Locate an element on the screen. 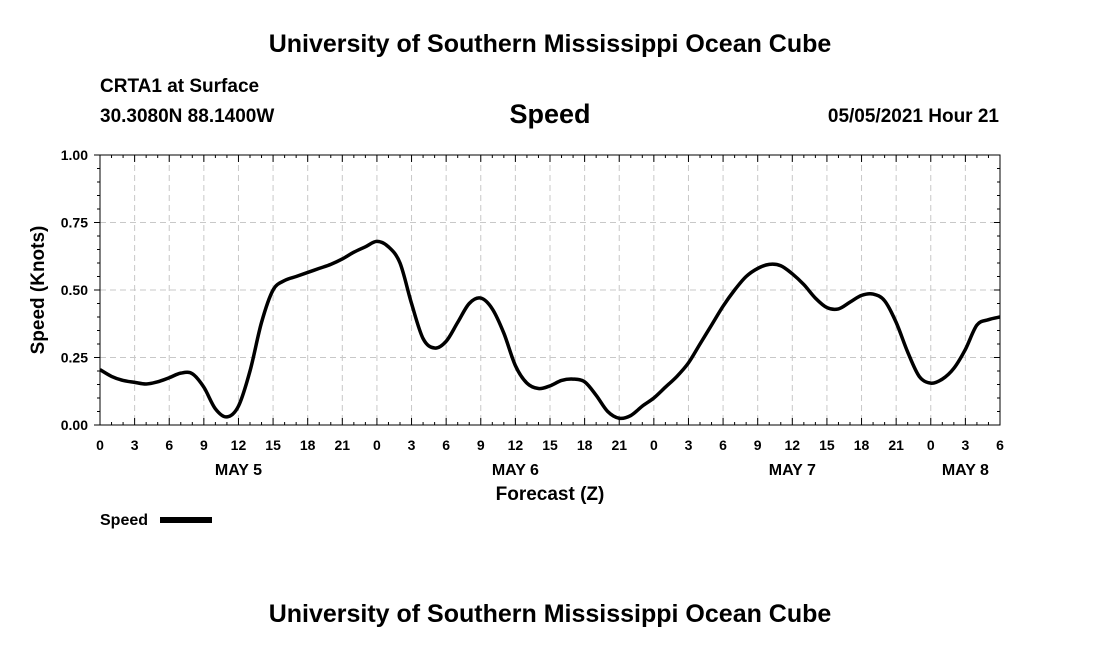 This screenshot has width=1100, height=650. day-label: MAY 8 is located at coordinates (965, 470).